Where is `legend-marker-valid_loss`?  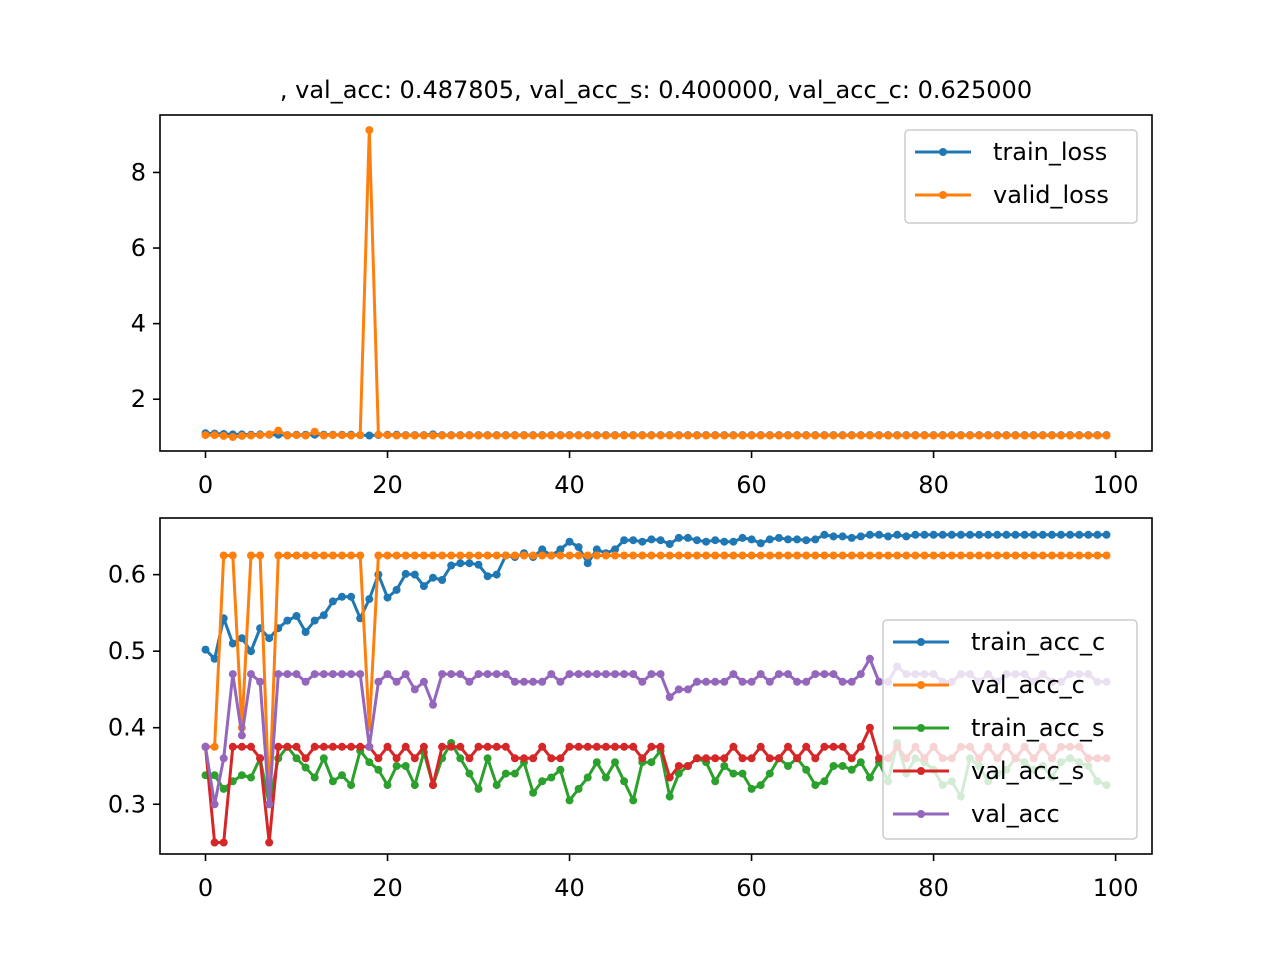 legend-marker-valid_loss is located at coordinates (943, 195).